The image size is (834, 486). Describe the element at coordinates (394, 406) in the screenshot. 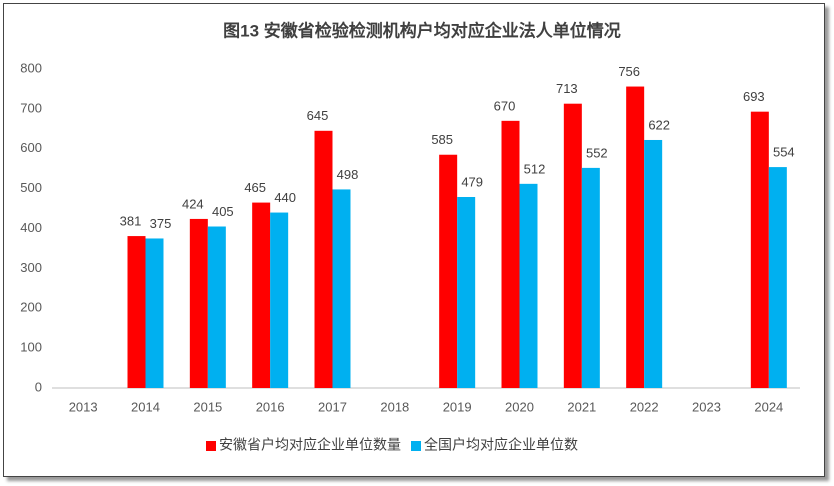

I see `x-tick-label: 2018` at that location.